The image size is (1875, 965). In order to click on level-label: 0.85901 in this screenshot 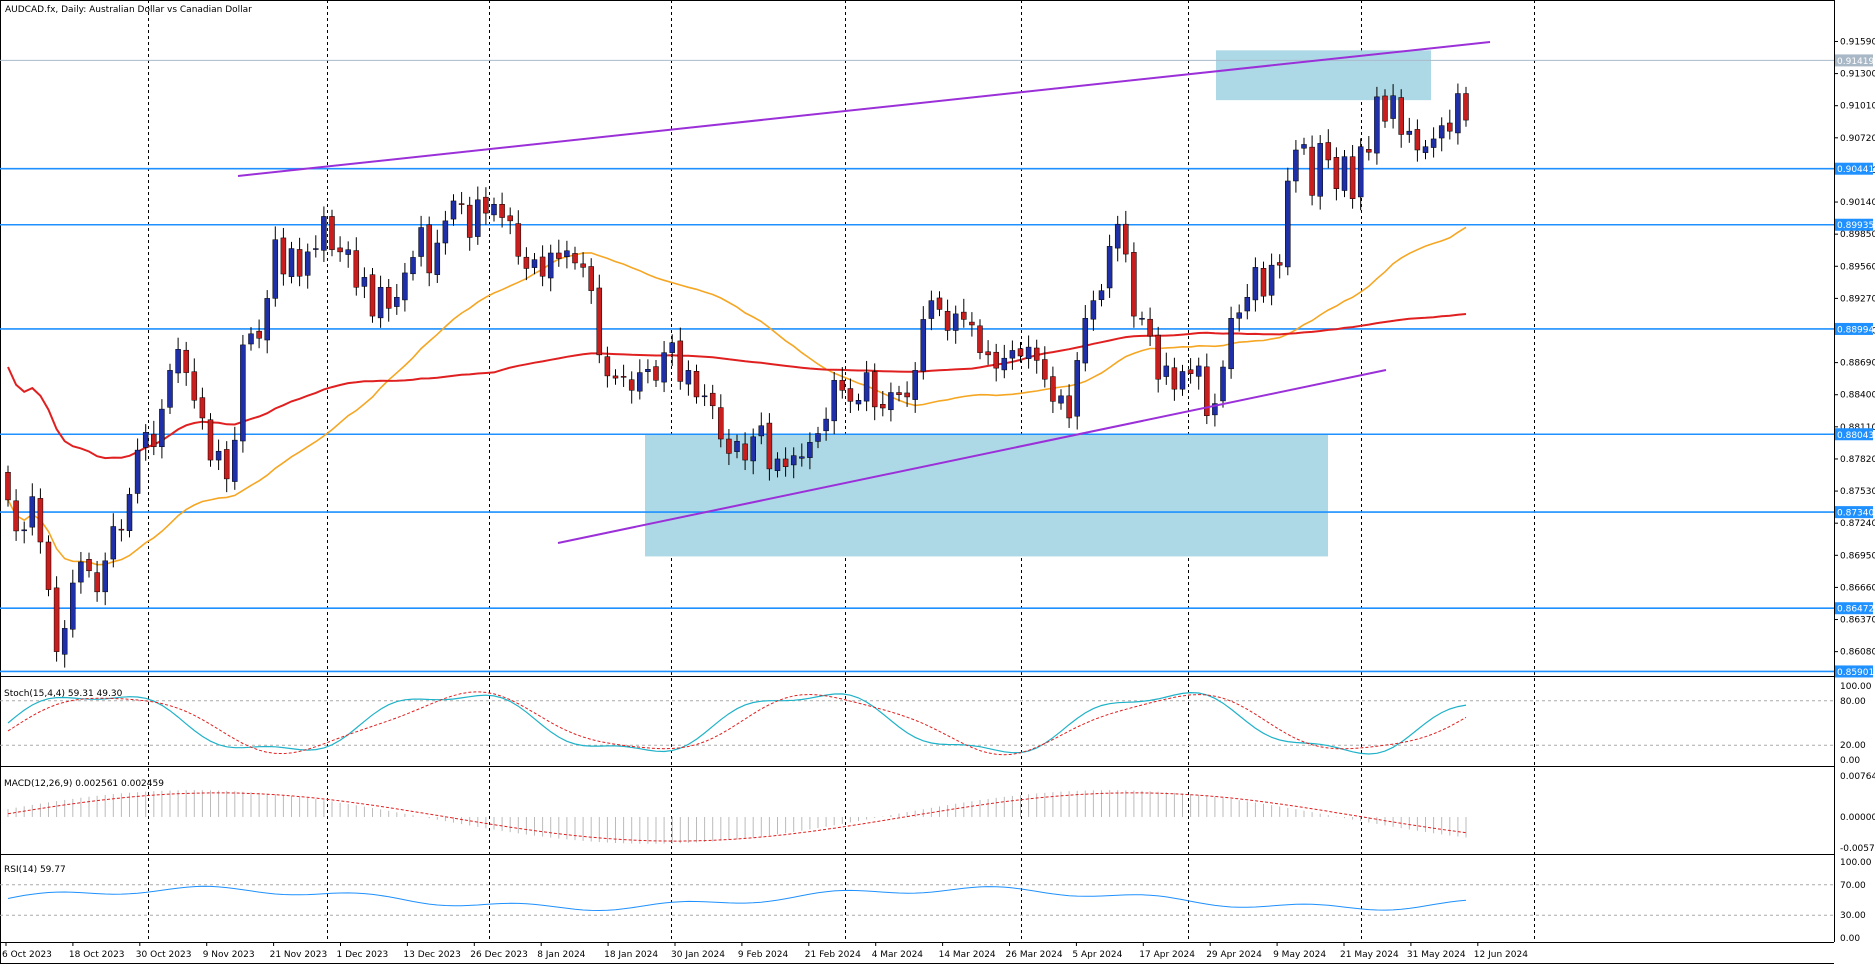, I will do `click(1855, 673)`.